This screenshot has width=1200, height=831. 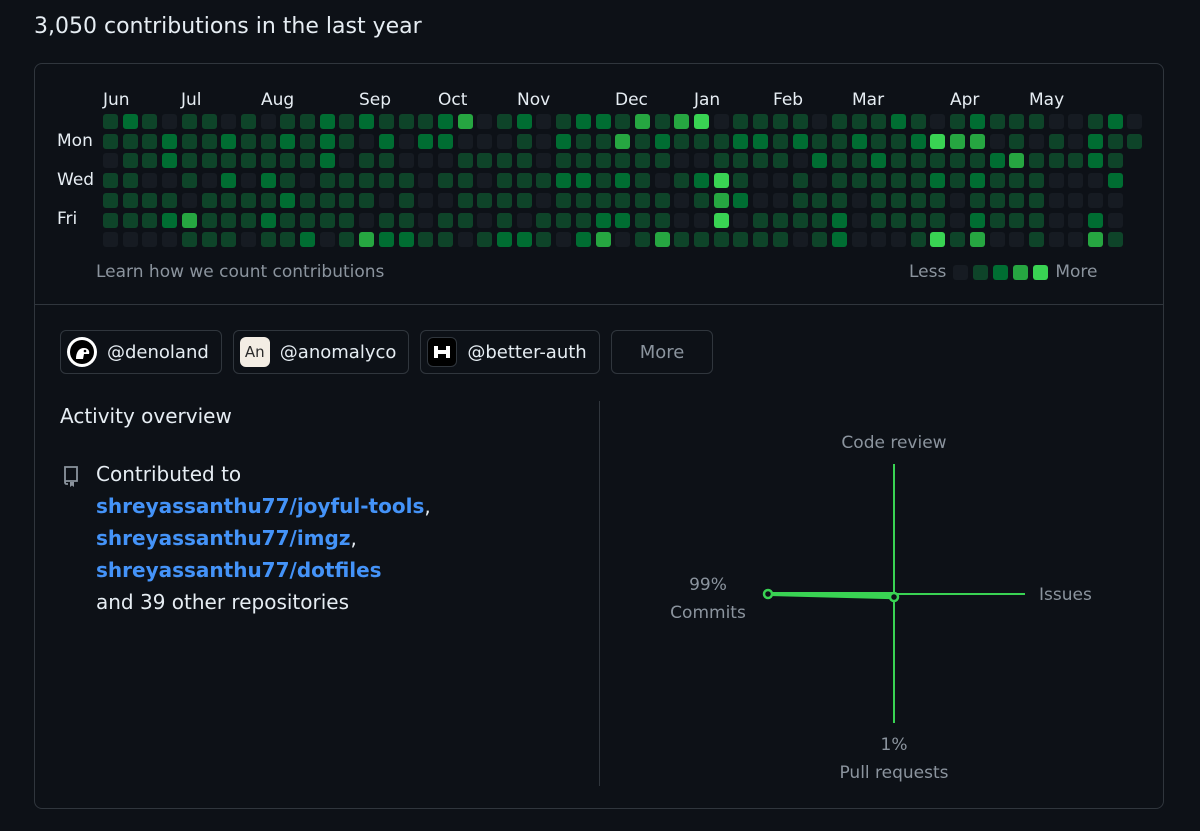 What do you see at coordinates (141, 352) in the screenshot?
I see `org-button-denoland: @denoland` at bounding box center [141, 352].